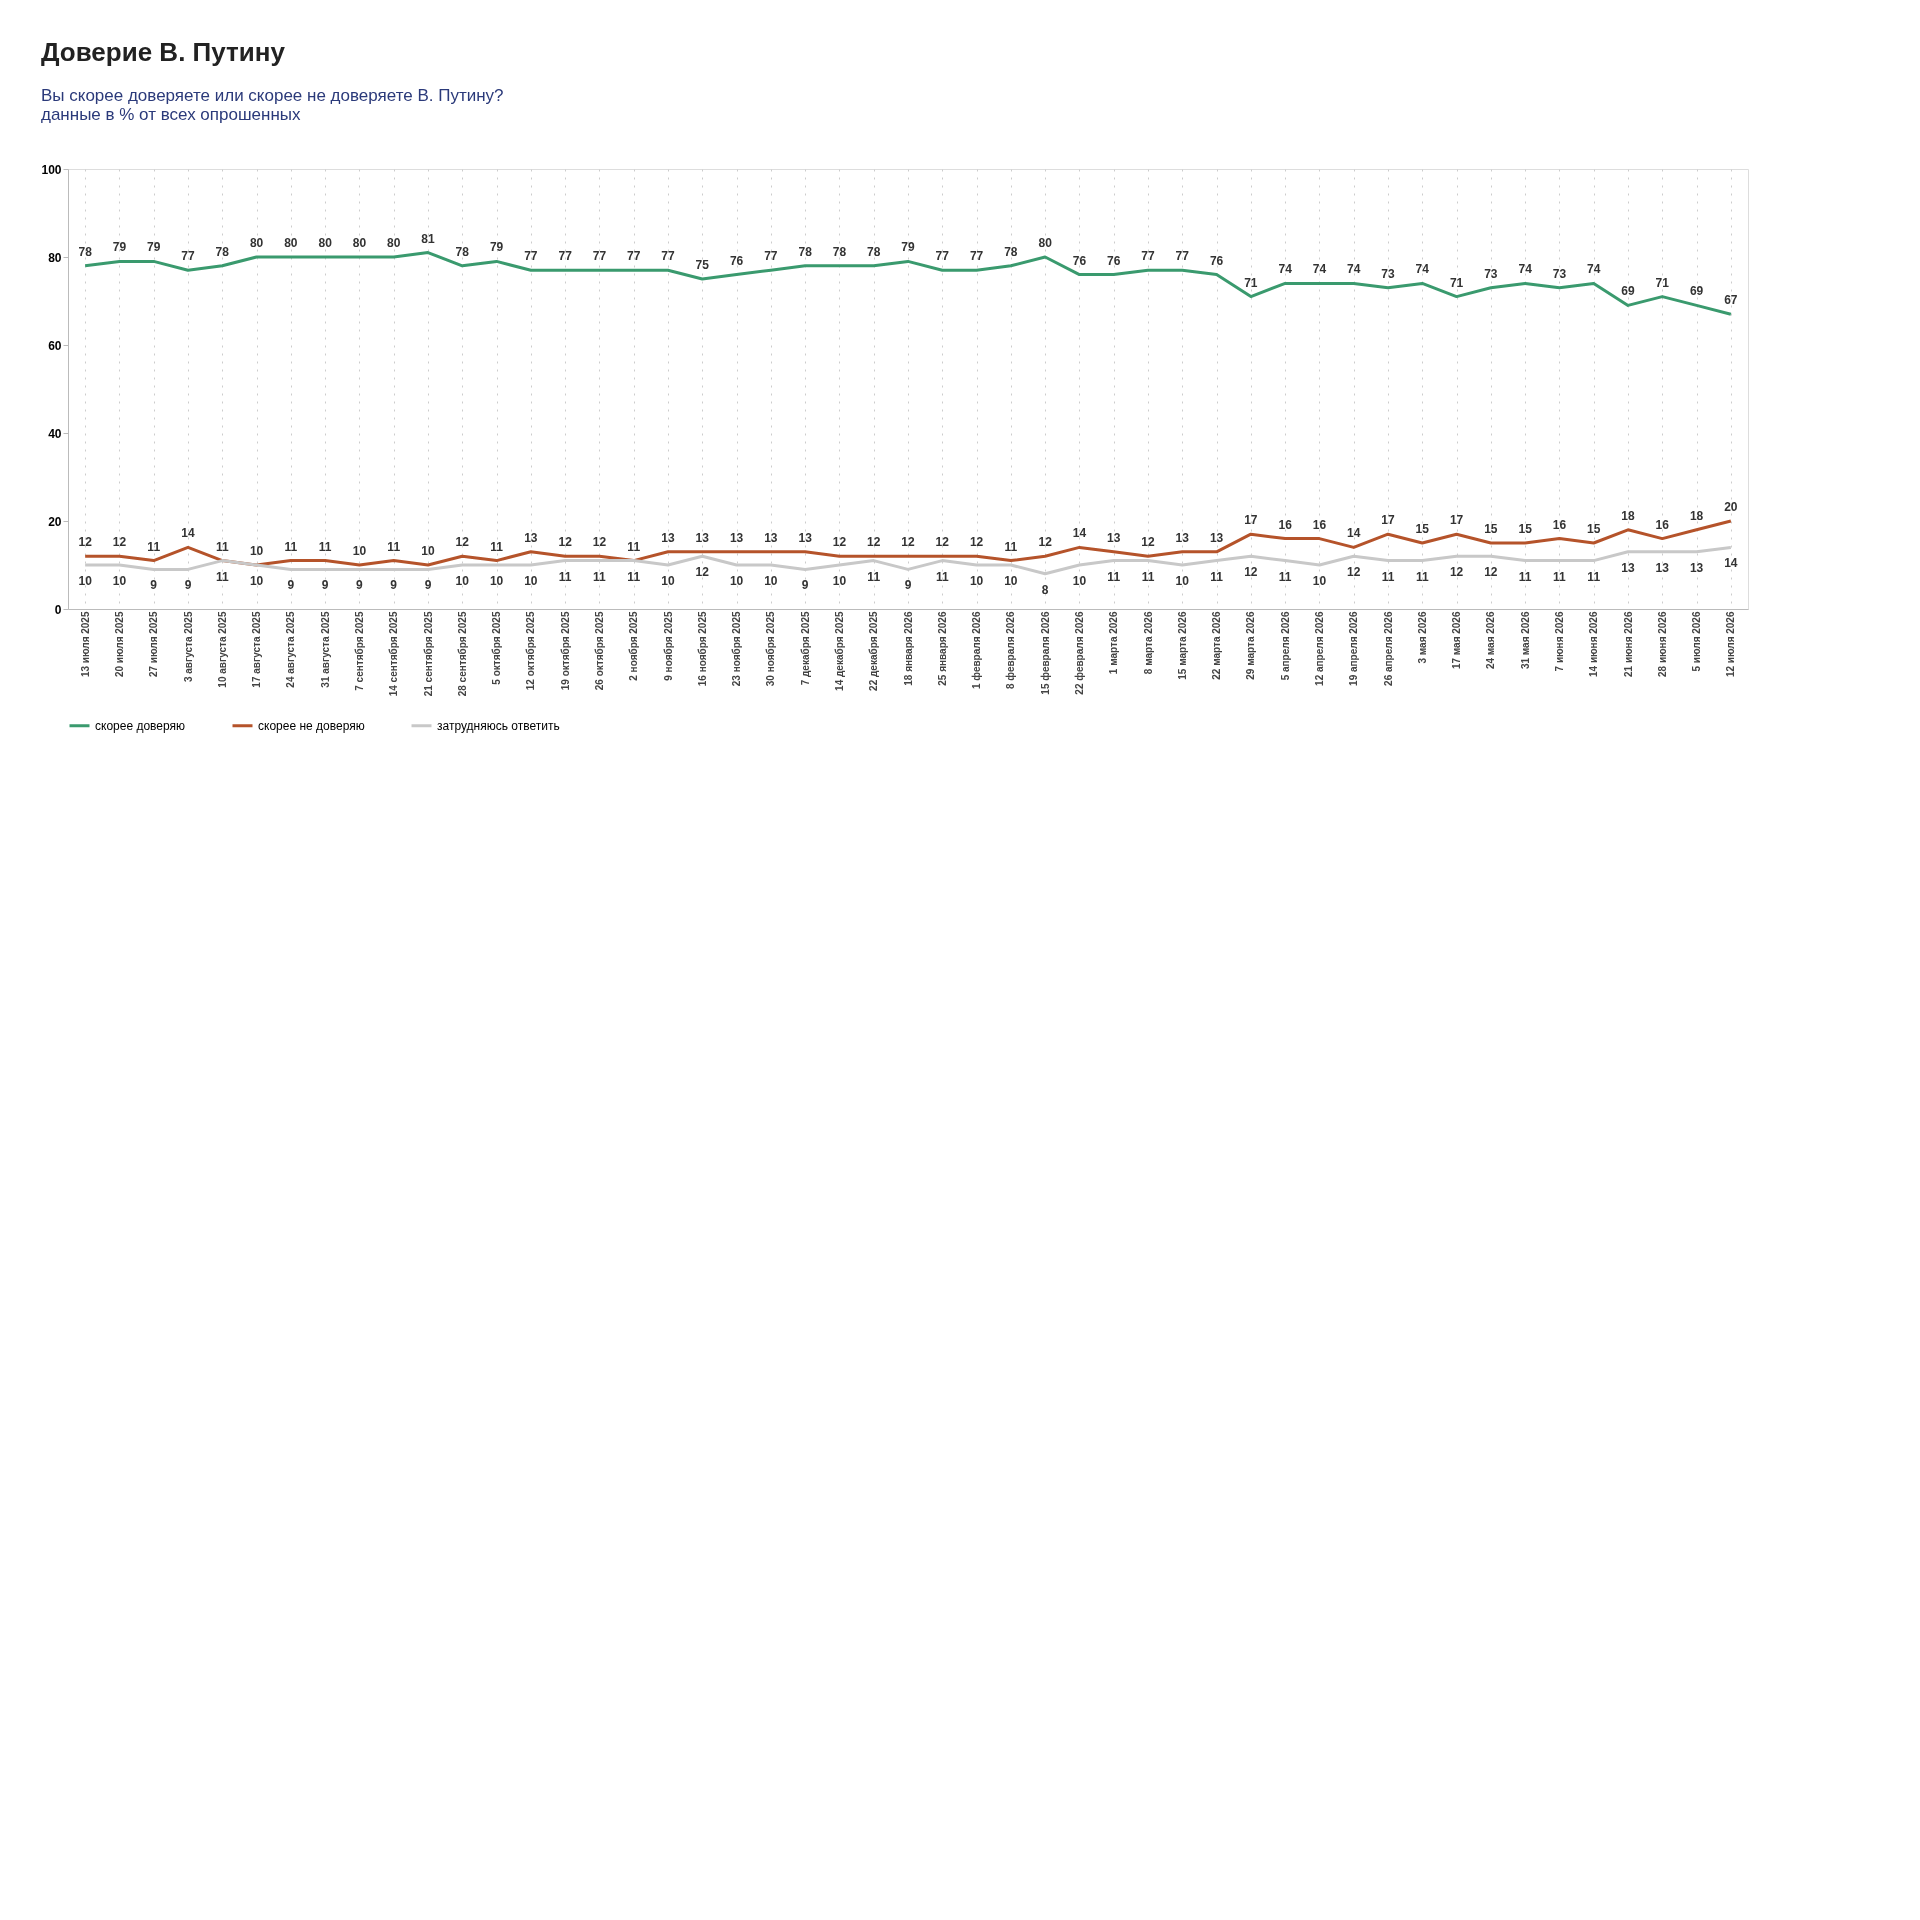  Describe the element at coordinates (497, 648) in the screenshot. I see `x-tick-label: 5 октября 2025` at that location.